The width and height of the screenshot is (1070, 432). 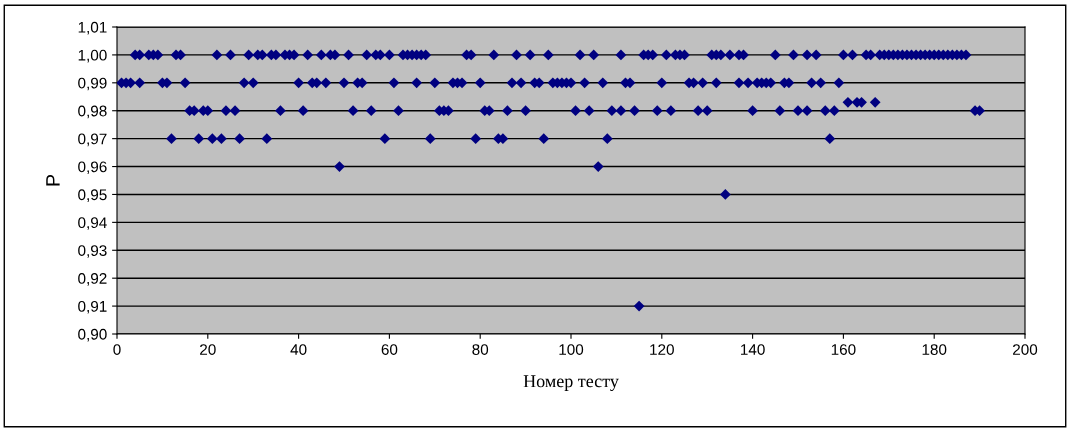 I want to click on x-tick-label: 180, so click(x=934, y=349).